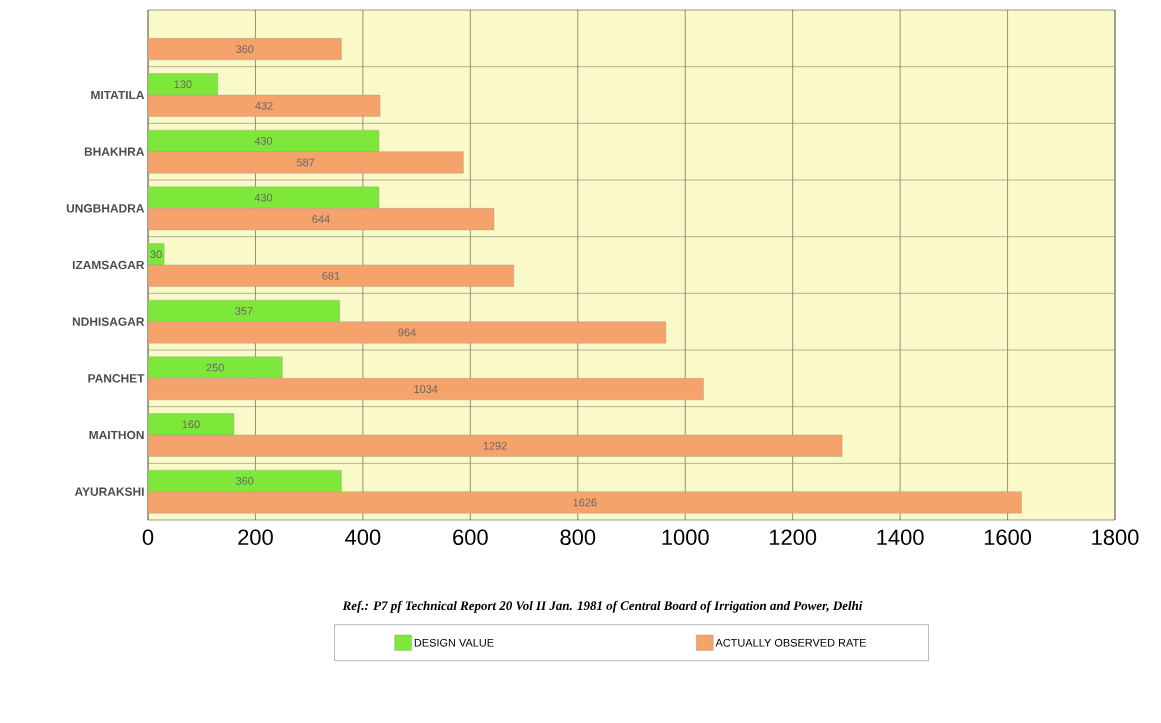 This screenshot has width=1161, height=723. Describe the element at coordinates (900, 537) in the screenshot. I see `x-tick-label: 1400` at that location.